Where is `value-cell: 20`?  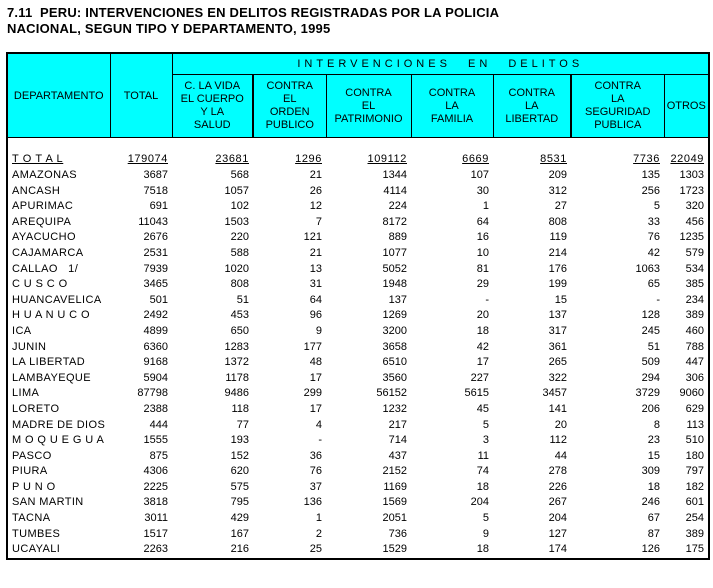 value-cell: 20 is located at coordinates (482, 315).